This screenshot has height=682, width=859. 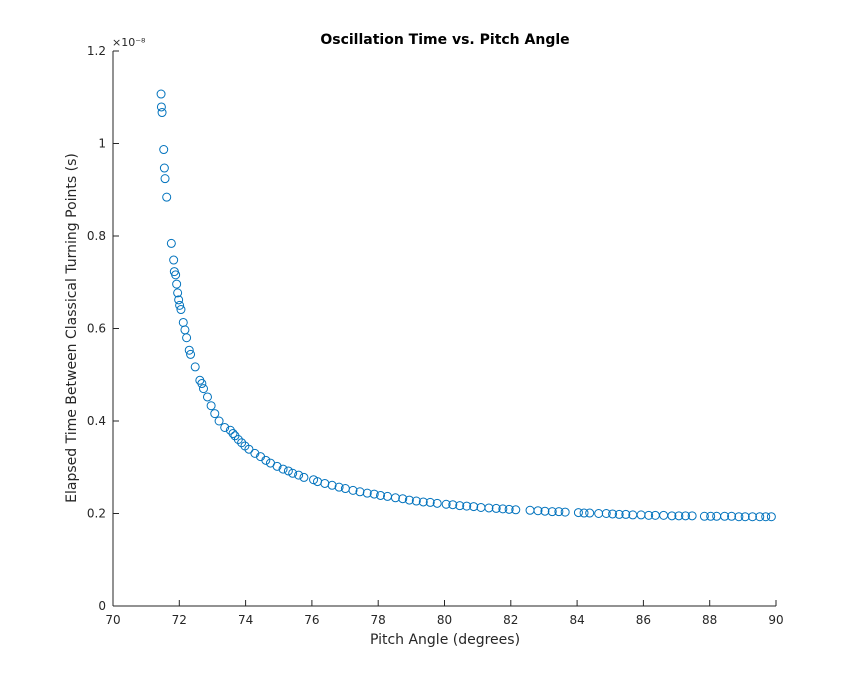 What do you see at coordinates (96, 236) in the screenshot?
I see `y-tick-label: 0.8` at bounding box center [96, 236].